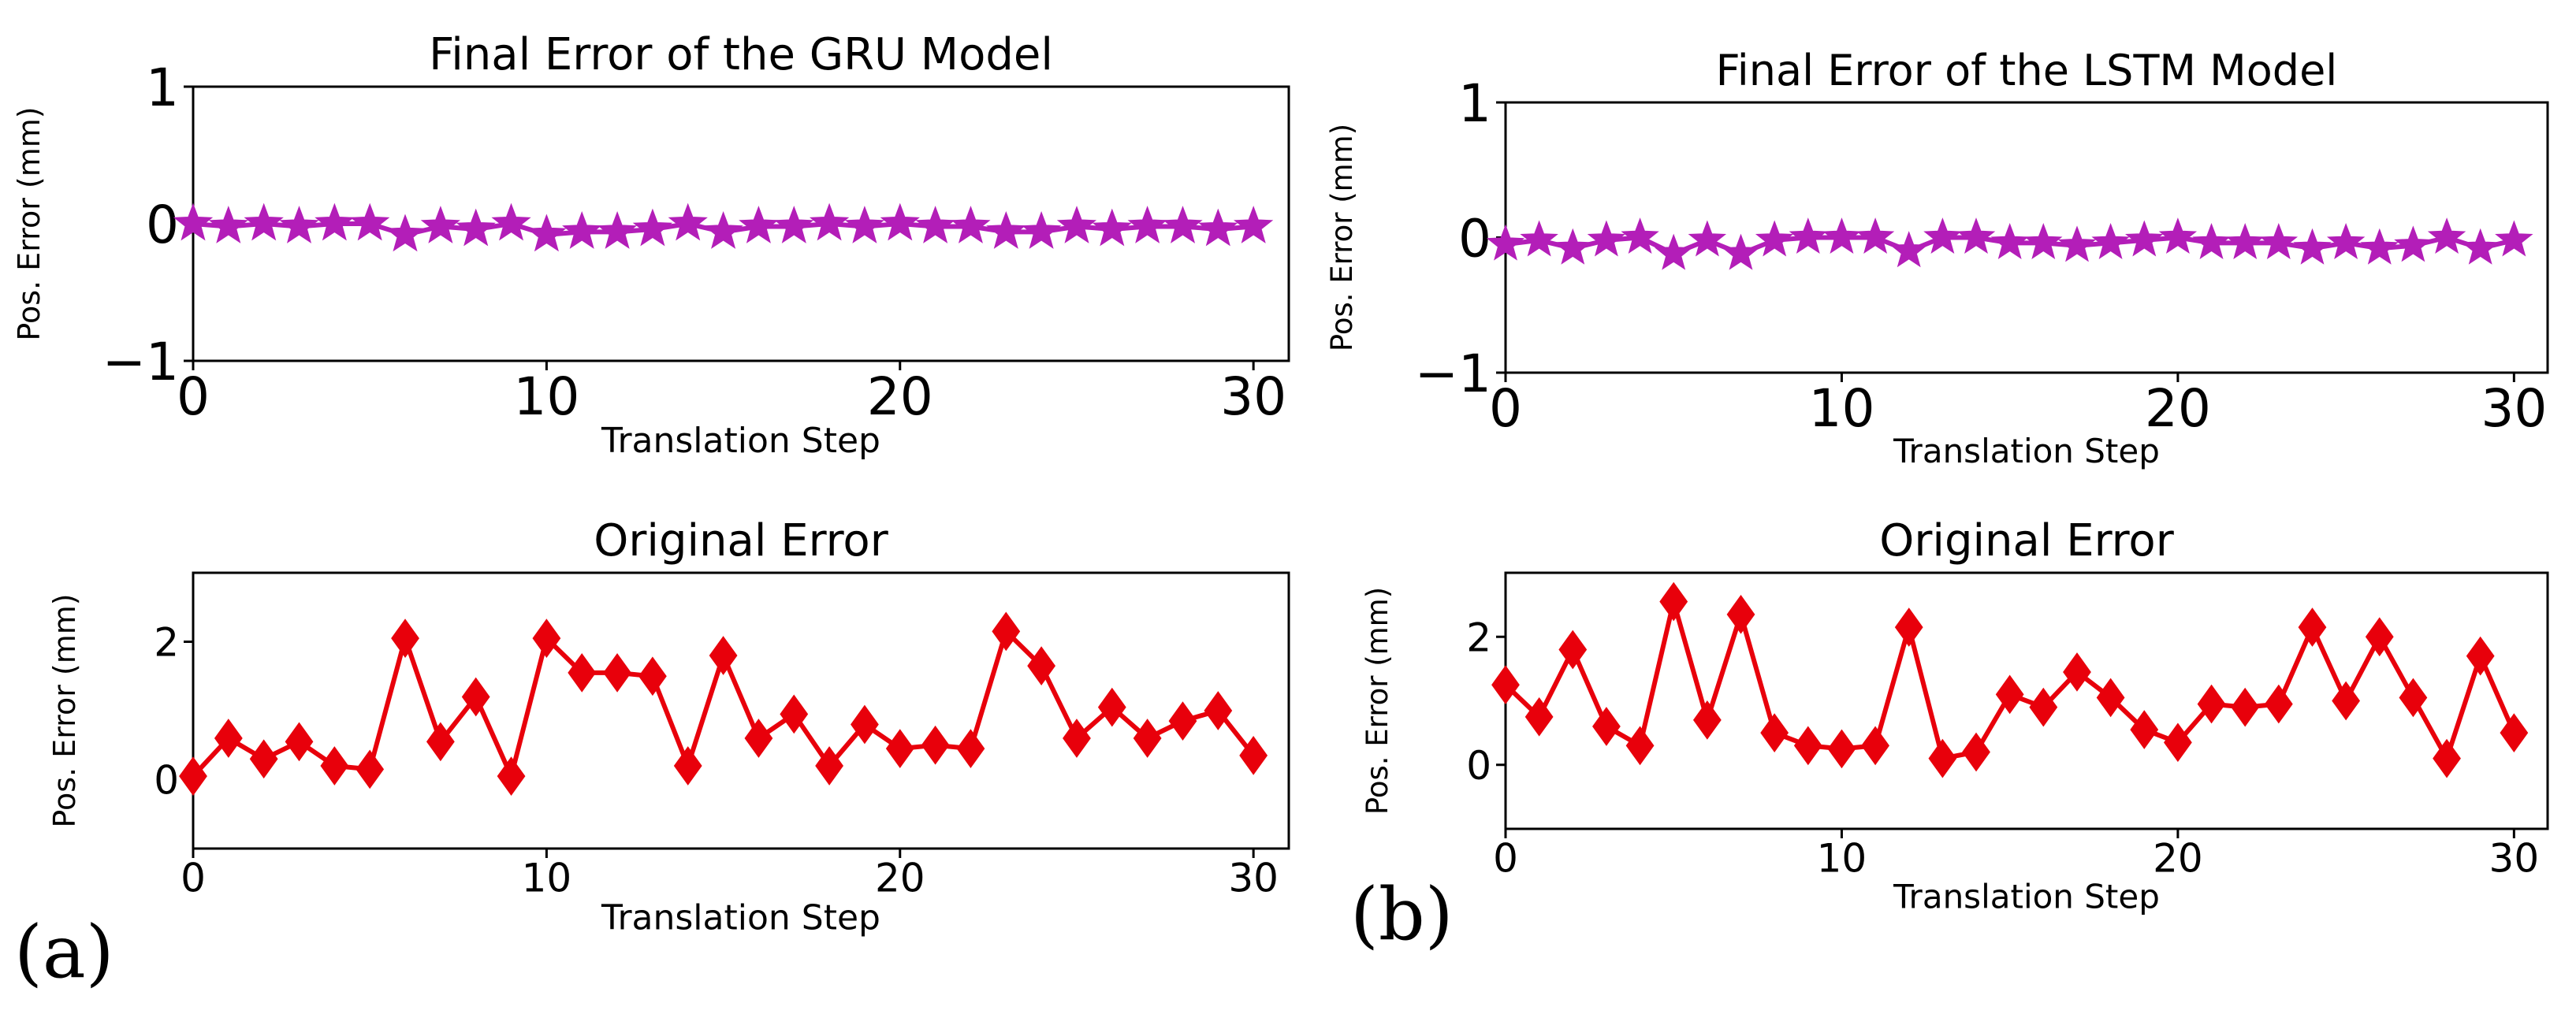 This screenshot has height=1014, width=2576. Describe the element at coordinates (64, 952) in the screenshot. I see `panel-label-a: (a)` at that location.